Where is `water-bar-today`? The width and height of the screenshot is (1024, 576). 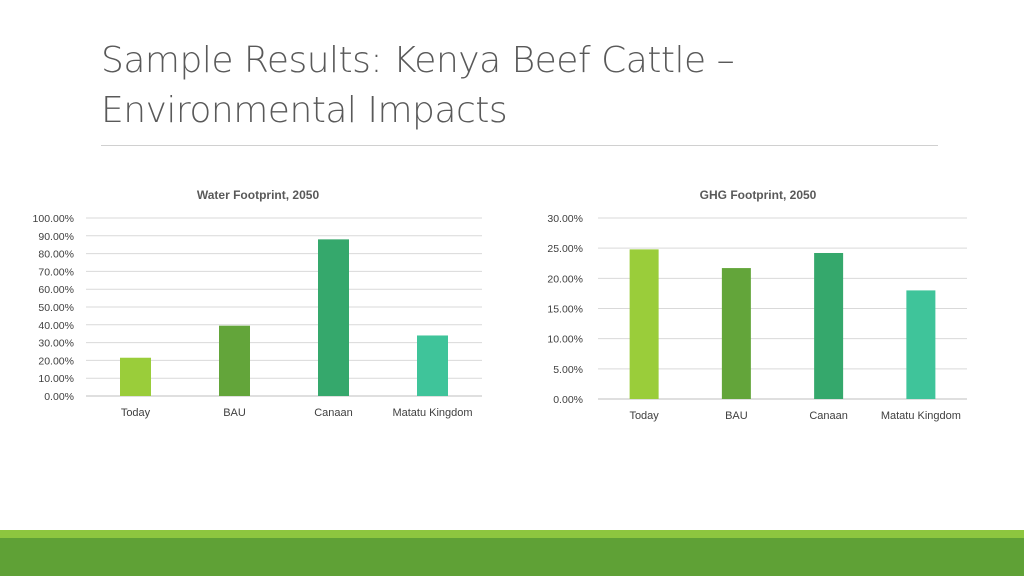 water-bar-today is located at coordinates (135, 376).